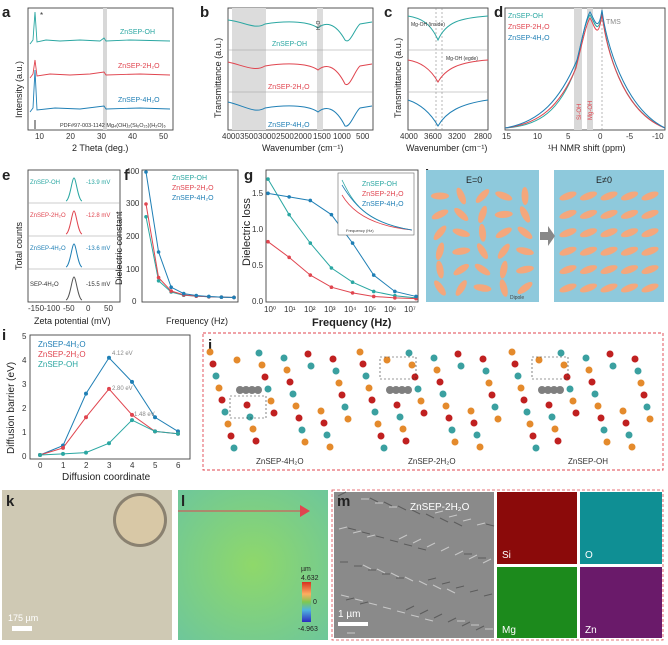  I want to click on m-map-o, so click(621, 528).